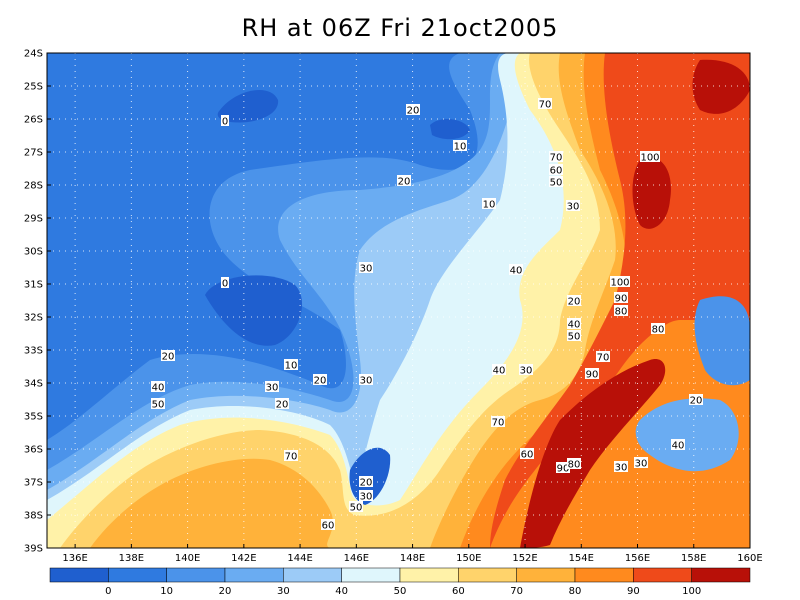  Describe the element at coordinates (33, 351) in the screenshot. I see `lat-tick-label: 33S` at that location.